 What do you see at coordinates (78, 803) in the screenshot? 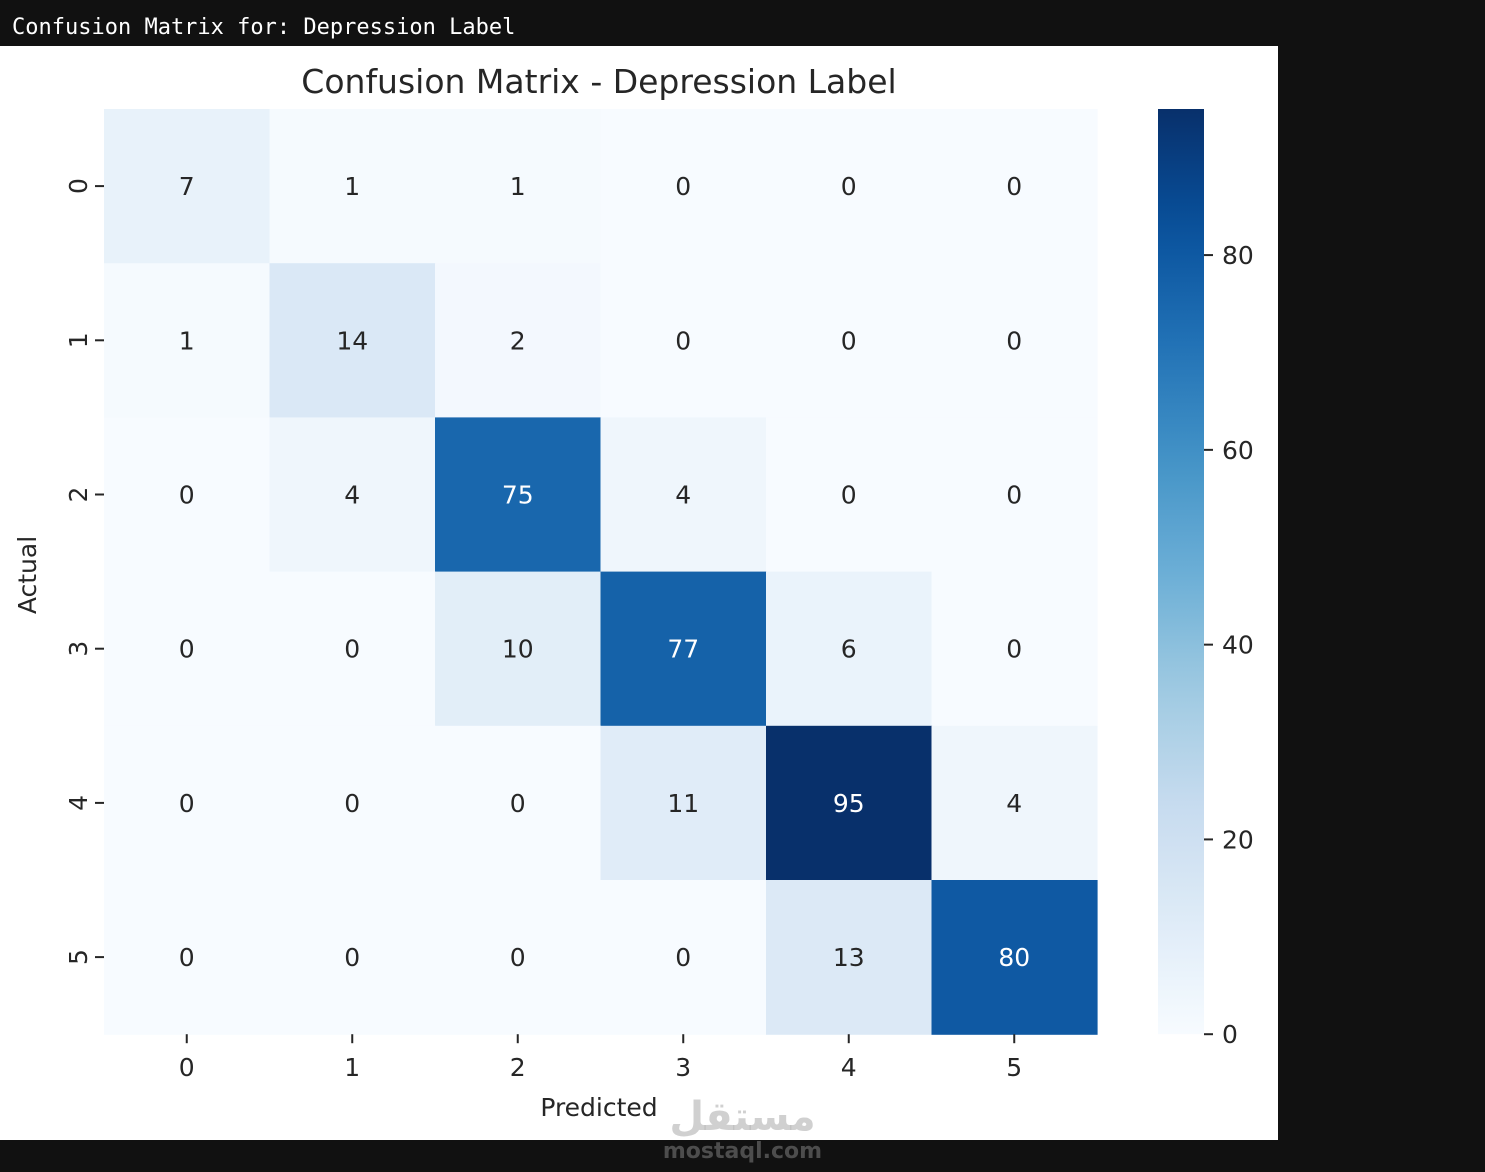
I see `y-tick-label: 4` at bounding box center [78, 803].